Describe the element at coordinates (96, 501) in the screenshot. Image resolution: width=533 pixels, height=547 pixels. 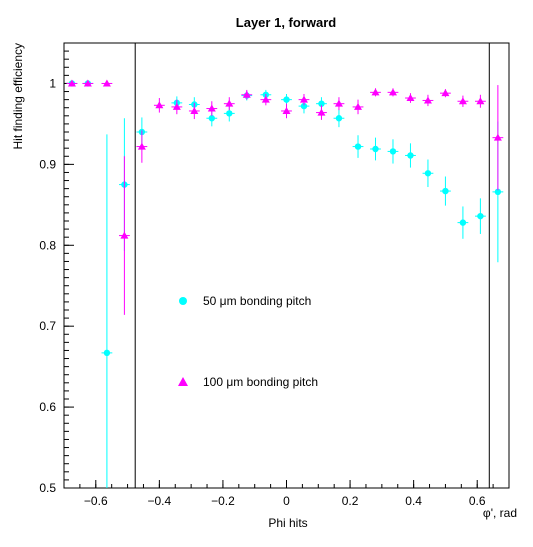
I see `x-tick-label: −0.6` at that location.